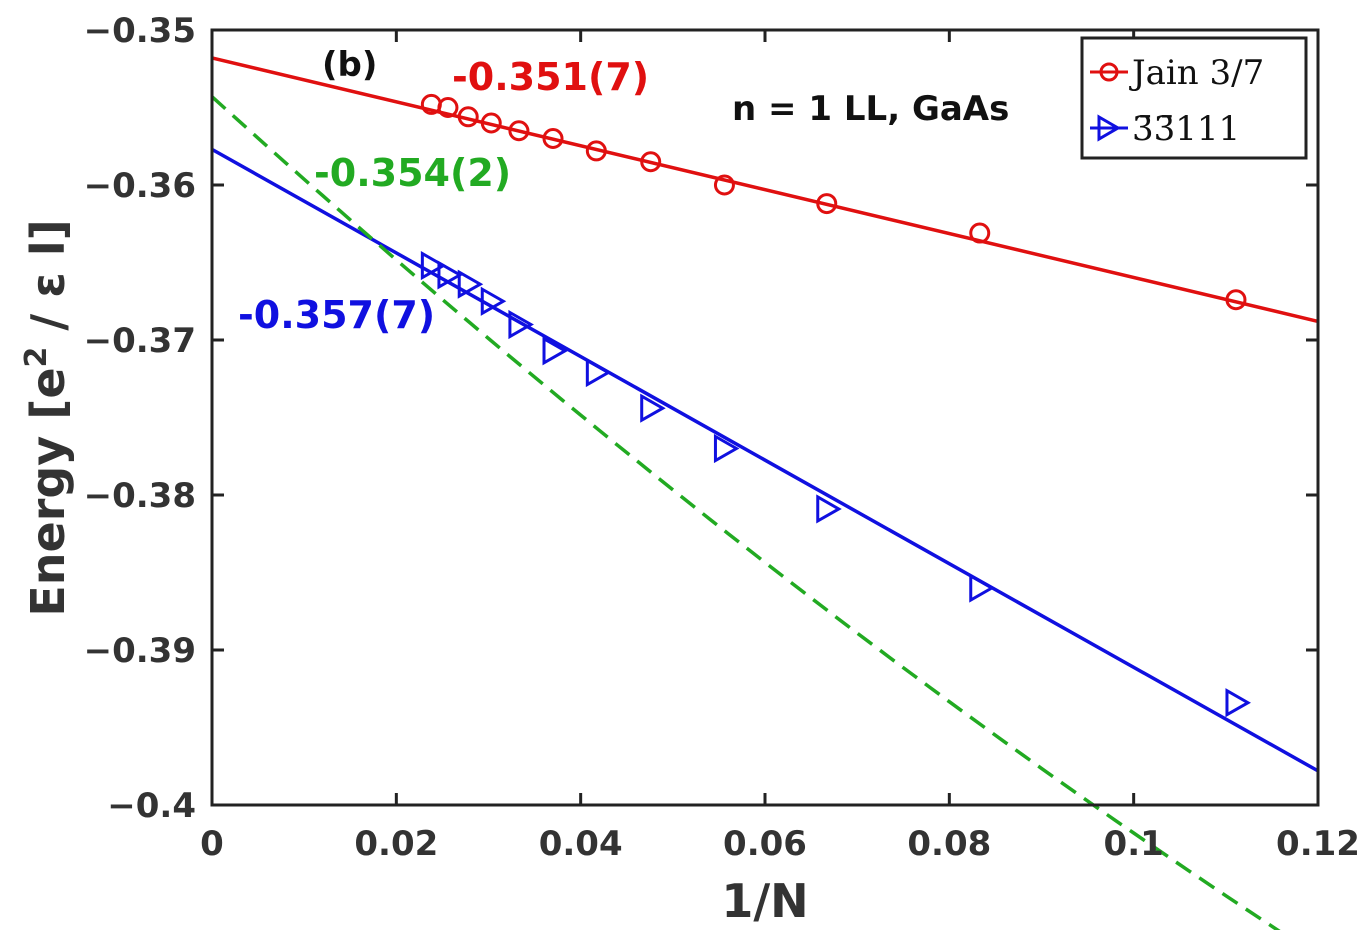 This screenshot has width=1370, height=930. Describe the element at coordinates (36, 357) in the screenshot. I see `y-axis-title-sup: 2` at that location.